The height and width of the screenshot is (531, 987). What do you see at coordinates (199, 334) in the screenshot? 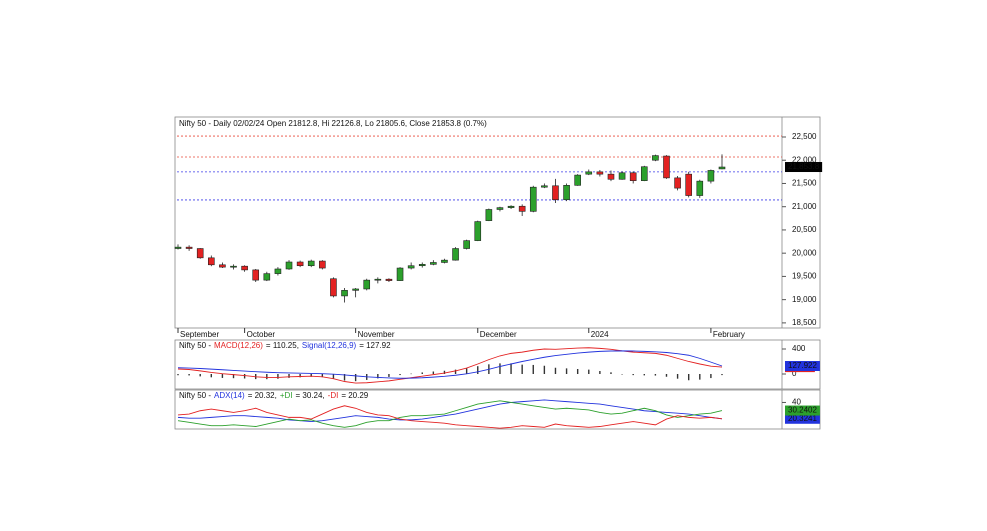
I see `x-tick-label: September` at bounding box center [199, 334].